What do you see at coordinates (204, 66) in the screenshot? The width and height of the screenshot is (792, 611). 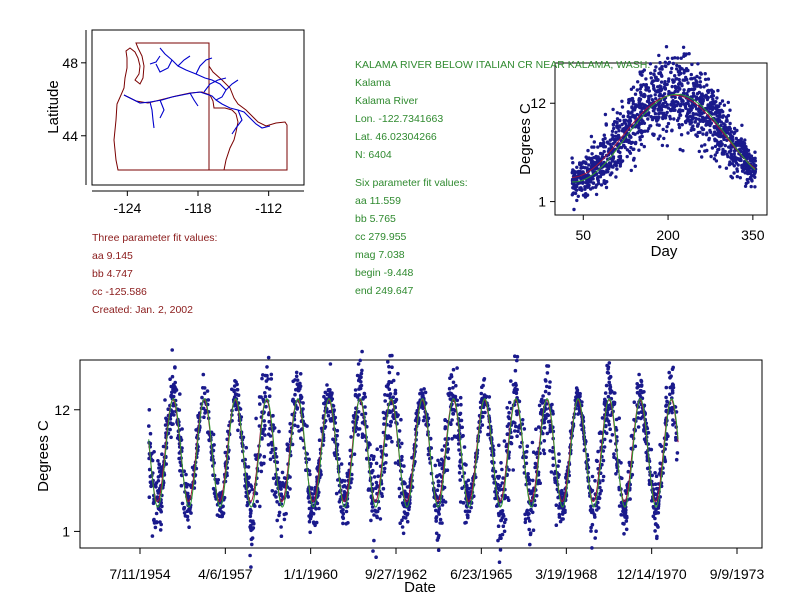 I see `tributary` at bounding box center [204, 66].